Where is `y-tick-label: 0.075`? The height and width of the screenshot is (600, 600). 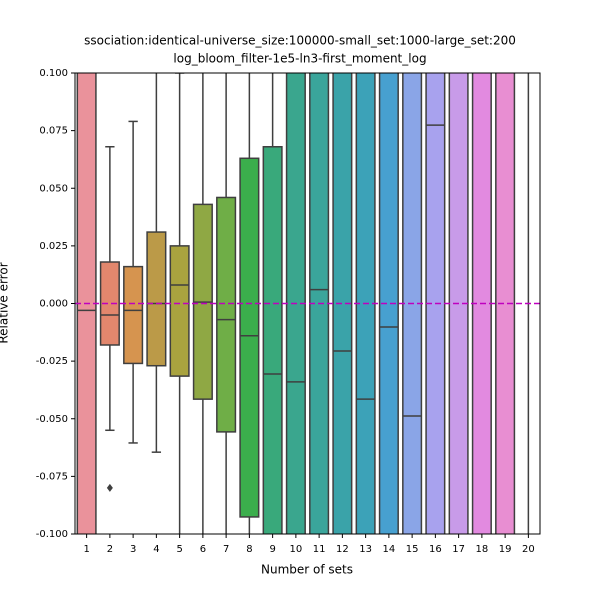
y-tick-label: 0.075 is located at coordinates (53, 131).